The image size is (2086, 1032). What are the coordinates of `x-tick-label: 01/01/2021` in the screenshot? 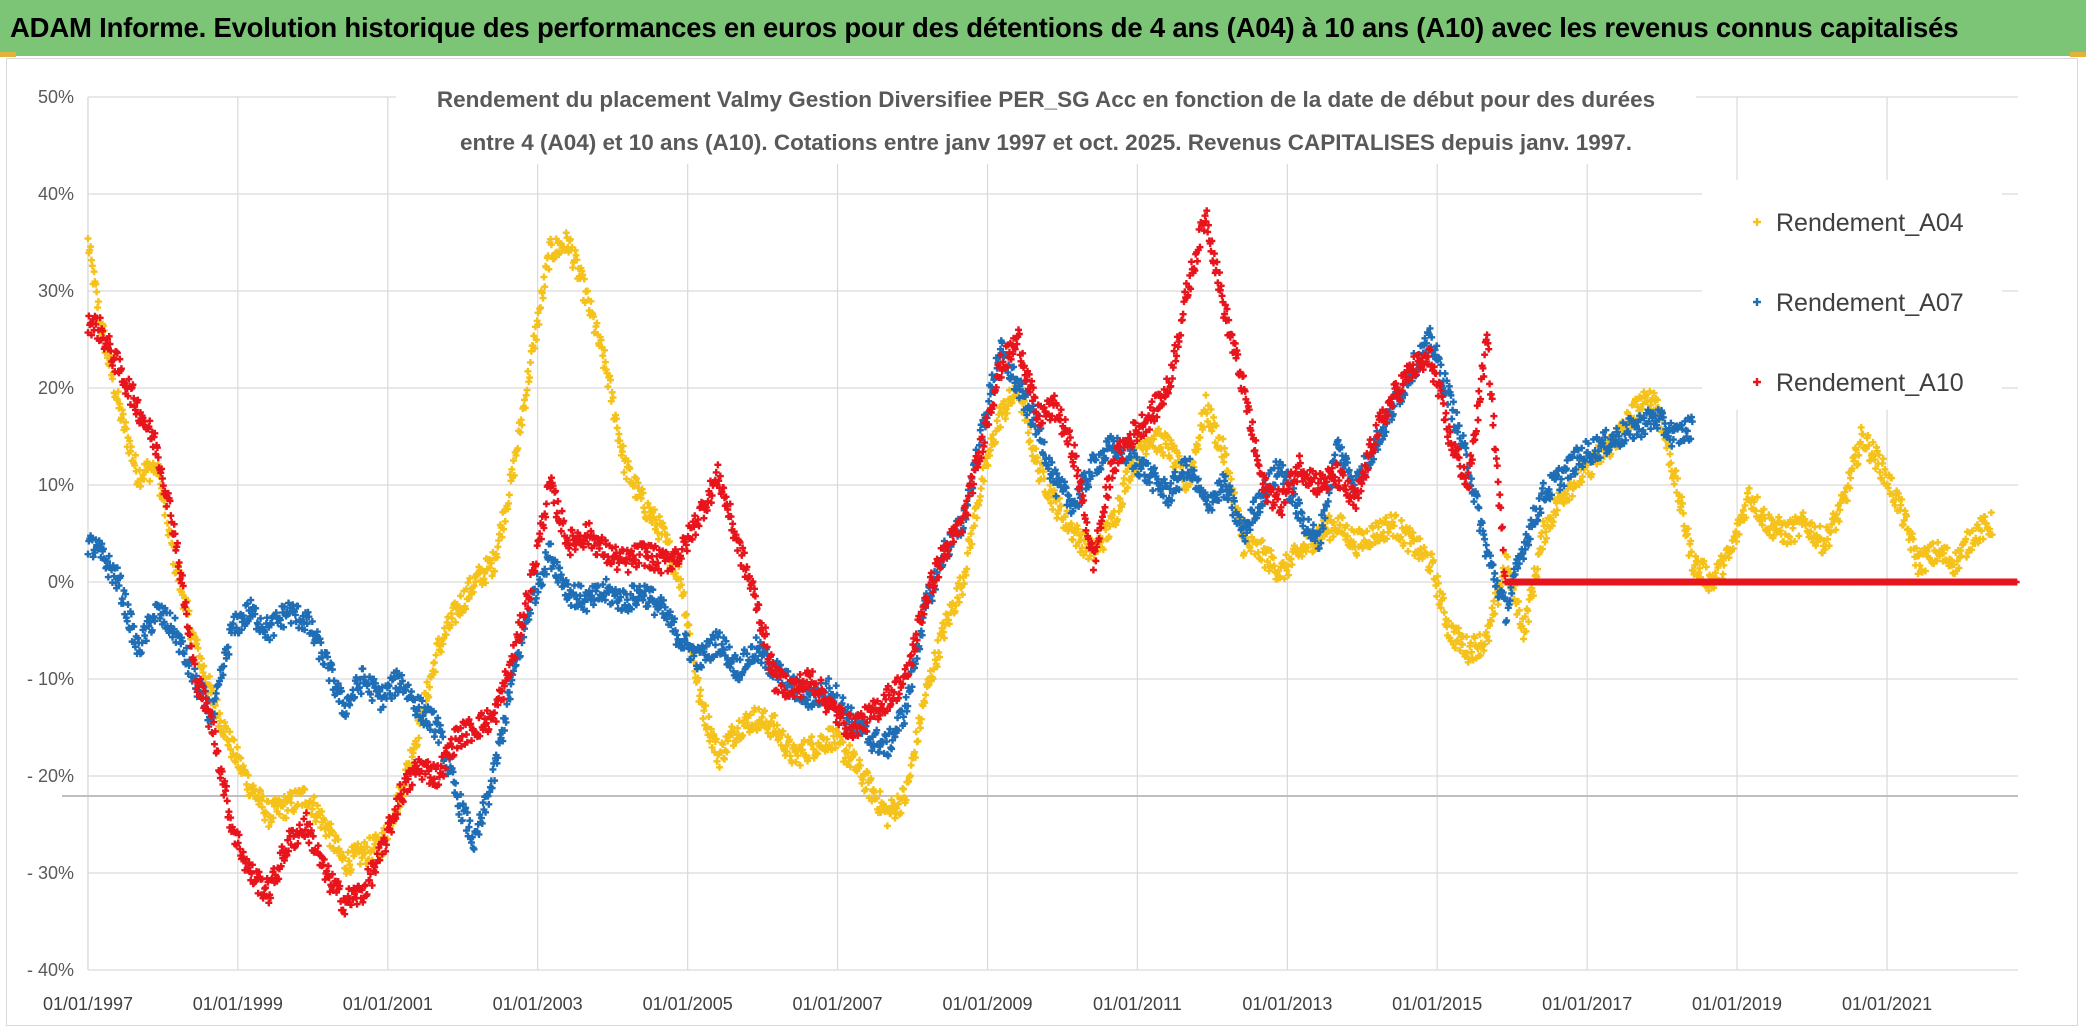 It's located at (1887, 1004).